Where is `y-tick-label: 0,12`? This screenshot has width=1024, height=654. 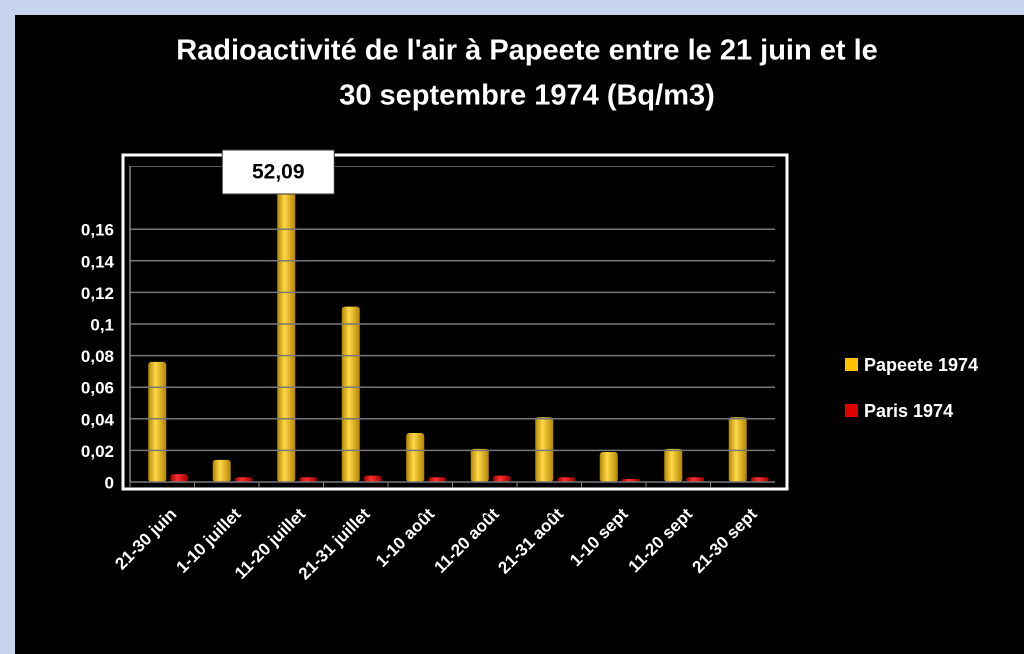 y-tick-label: 0,12 is located at coordinates (97, 293).